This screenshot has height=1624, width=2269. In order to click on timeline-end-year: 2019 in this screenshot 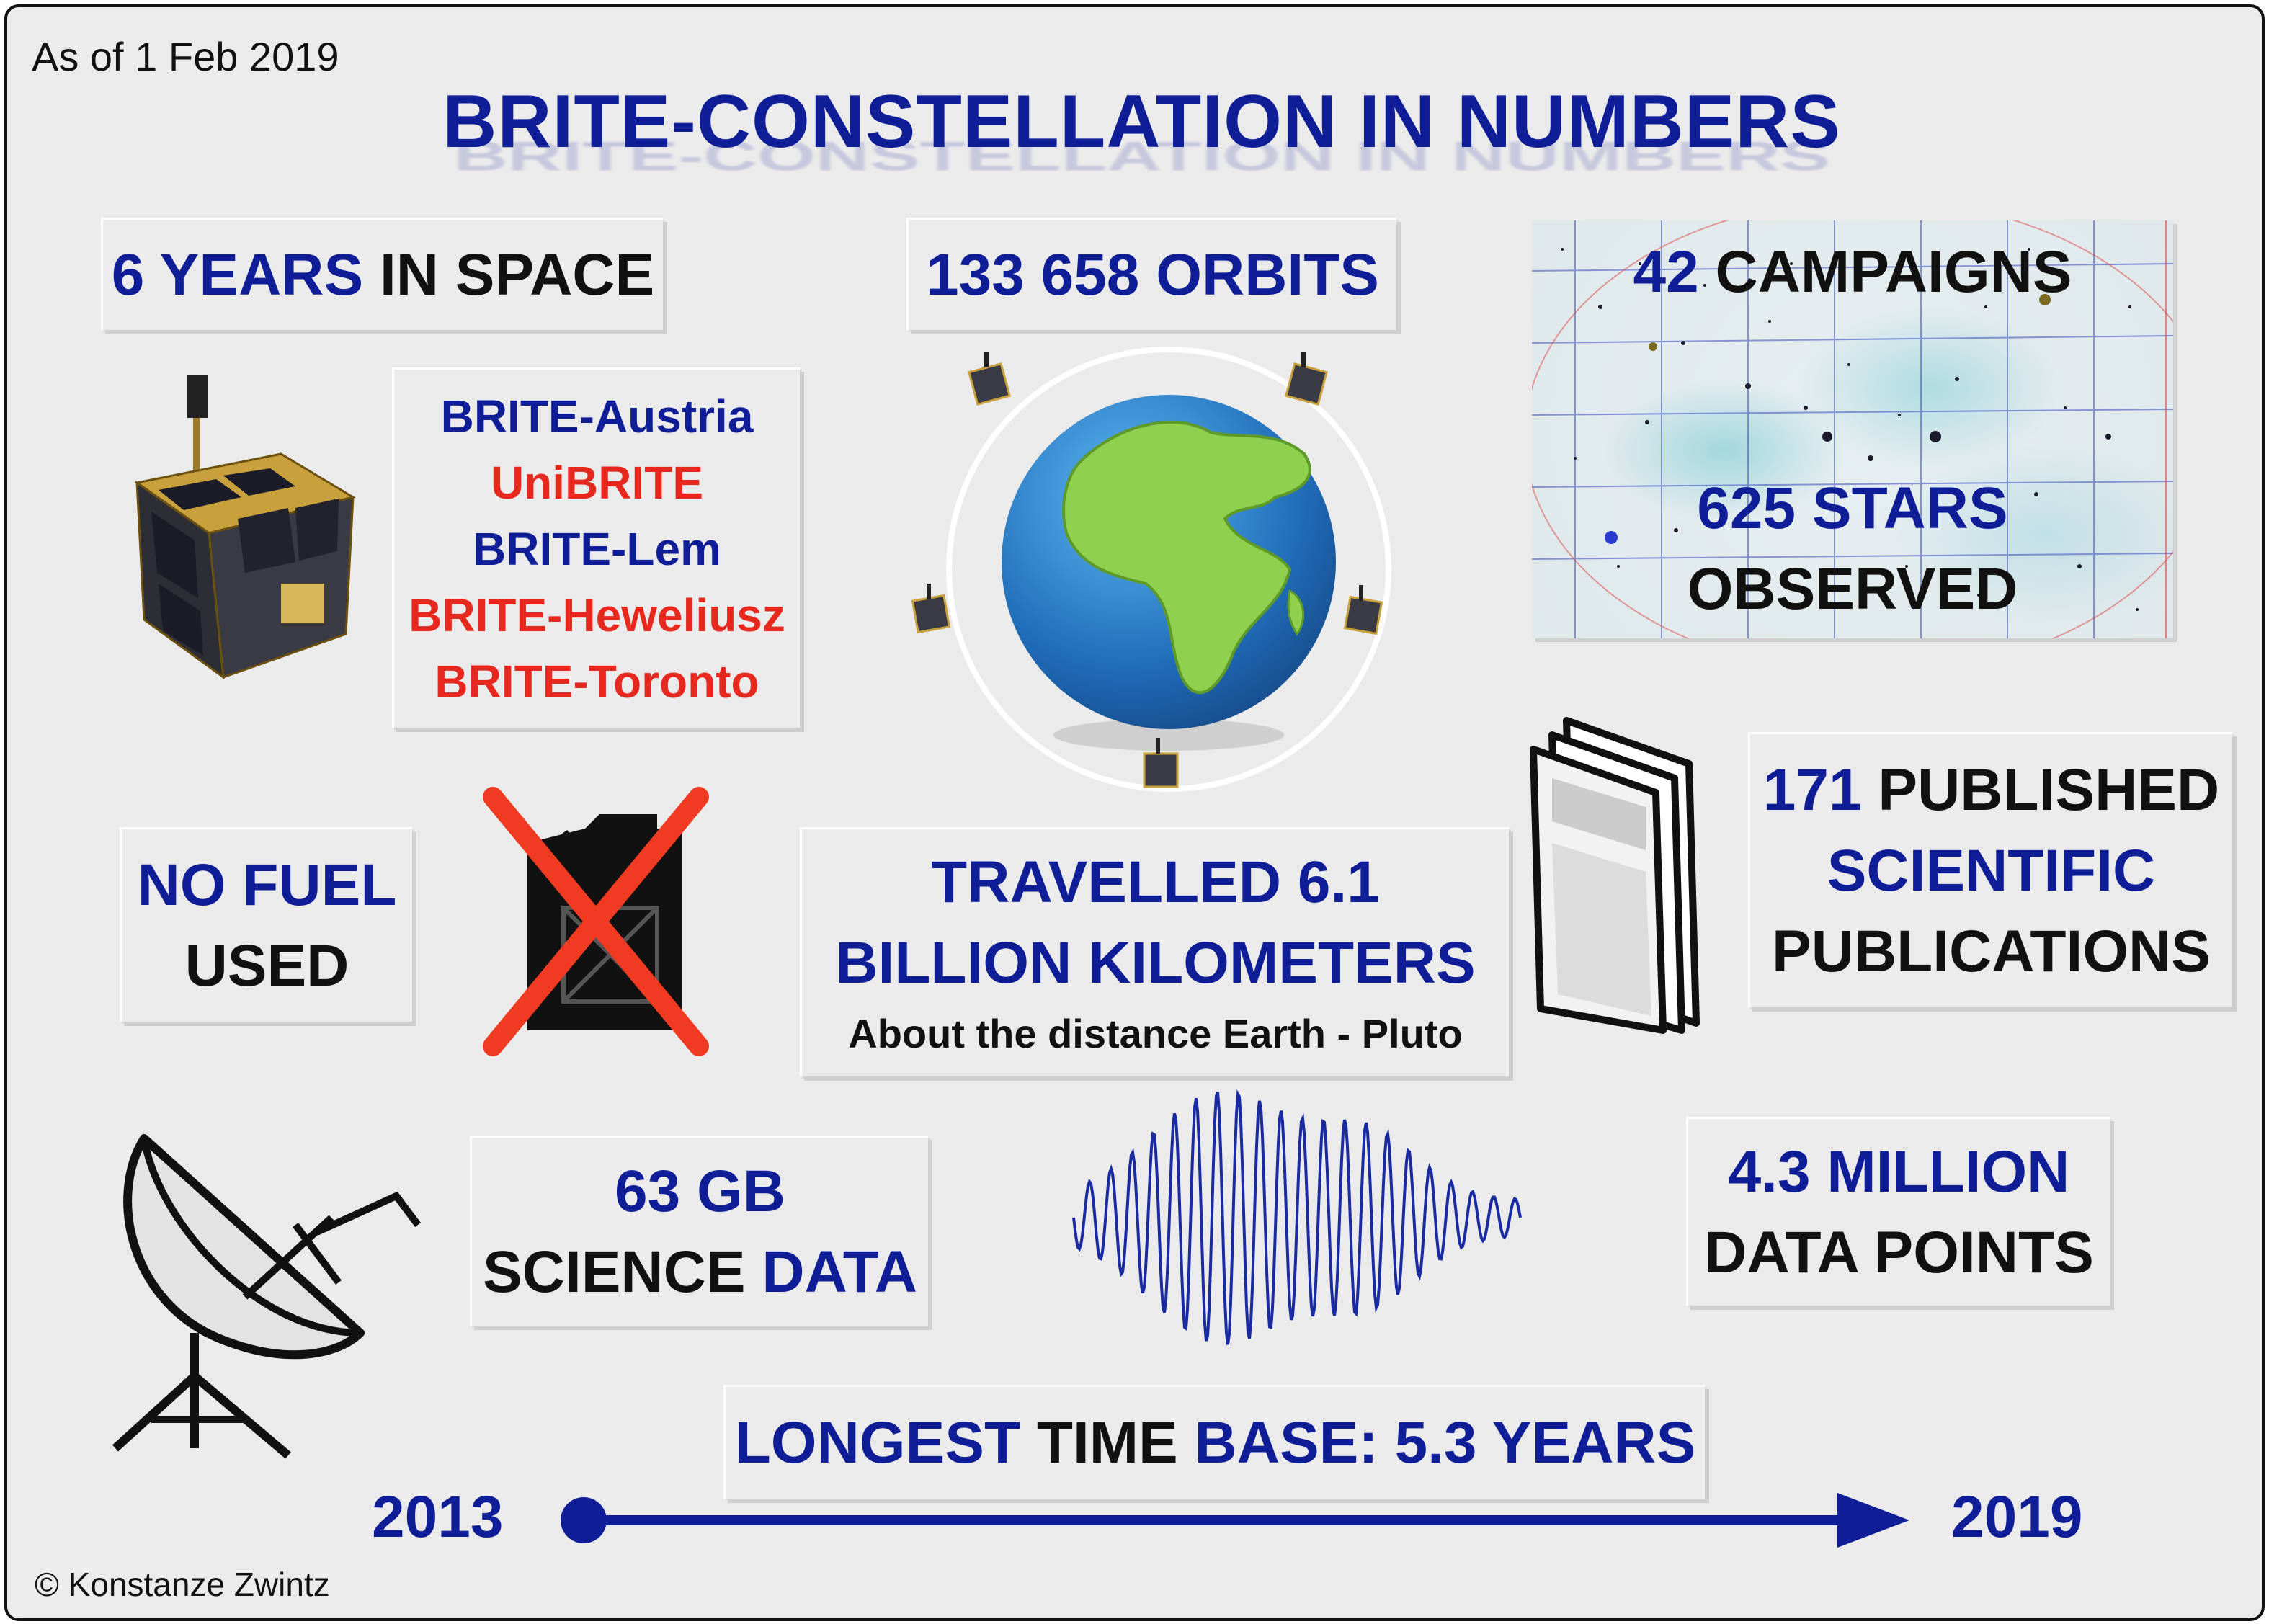, I will do `click(2017, 1517)`.